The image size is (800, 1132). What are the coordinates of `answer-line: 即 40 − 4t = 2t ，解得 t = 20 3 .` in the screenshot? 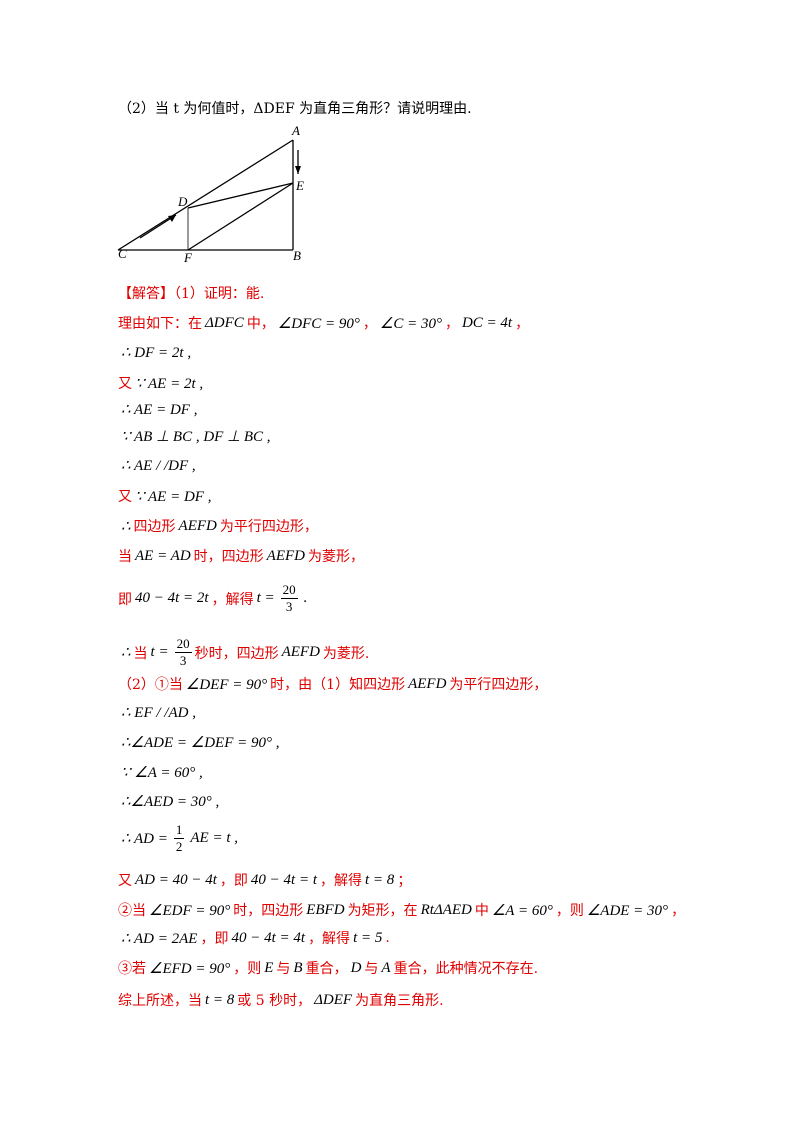 It's located at (214, 598).